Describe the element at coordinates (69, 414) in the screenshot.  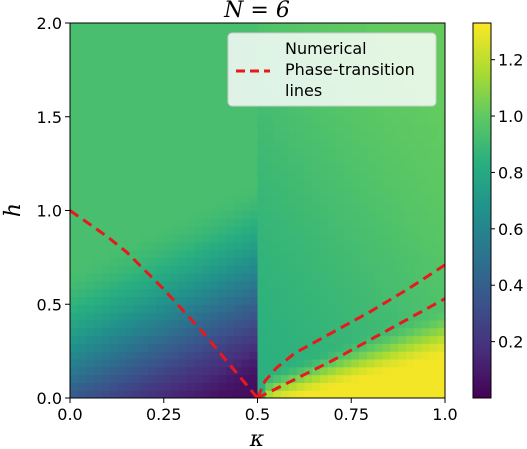
I see `x-tick-label: 0.0` at that location.